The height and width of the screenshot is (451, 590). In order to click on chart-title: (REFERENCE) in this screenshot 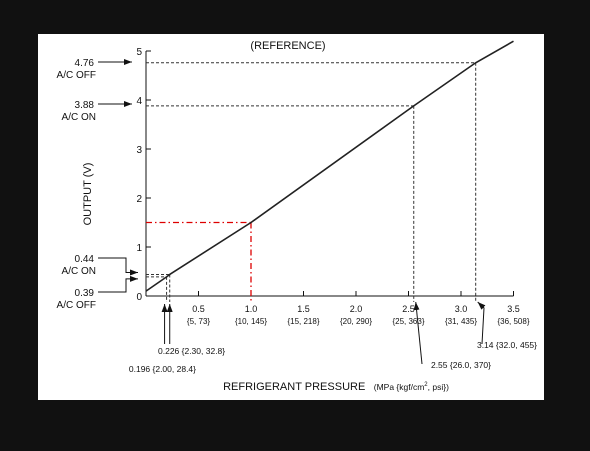, I will do `click(287, 46)`.